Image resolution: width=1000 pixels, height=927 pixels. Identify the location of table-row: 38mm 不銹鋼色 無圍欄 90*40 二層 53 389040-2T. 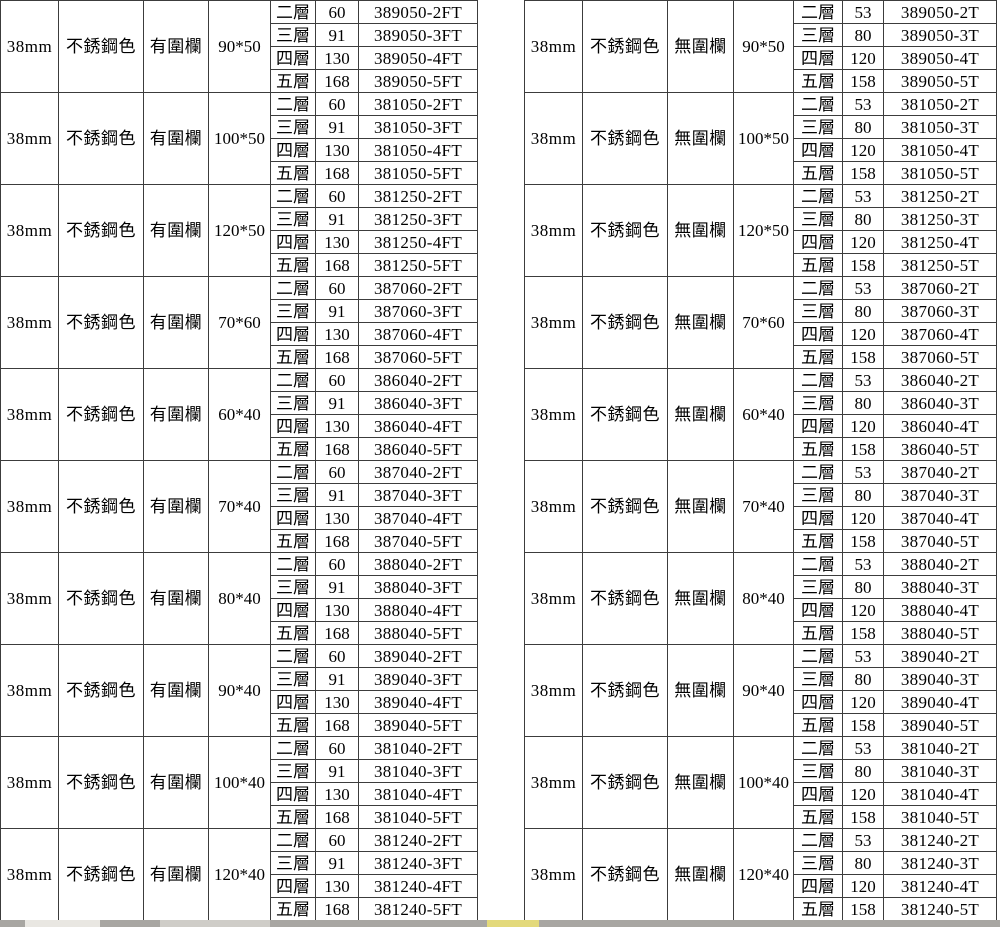
(760, 690).